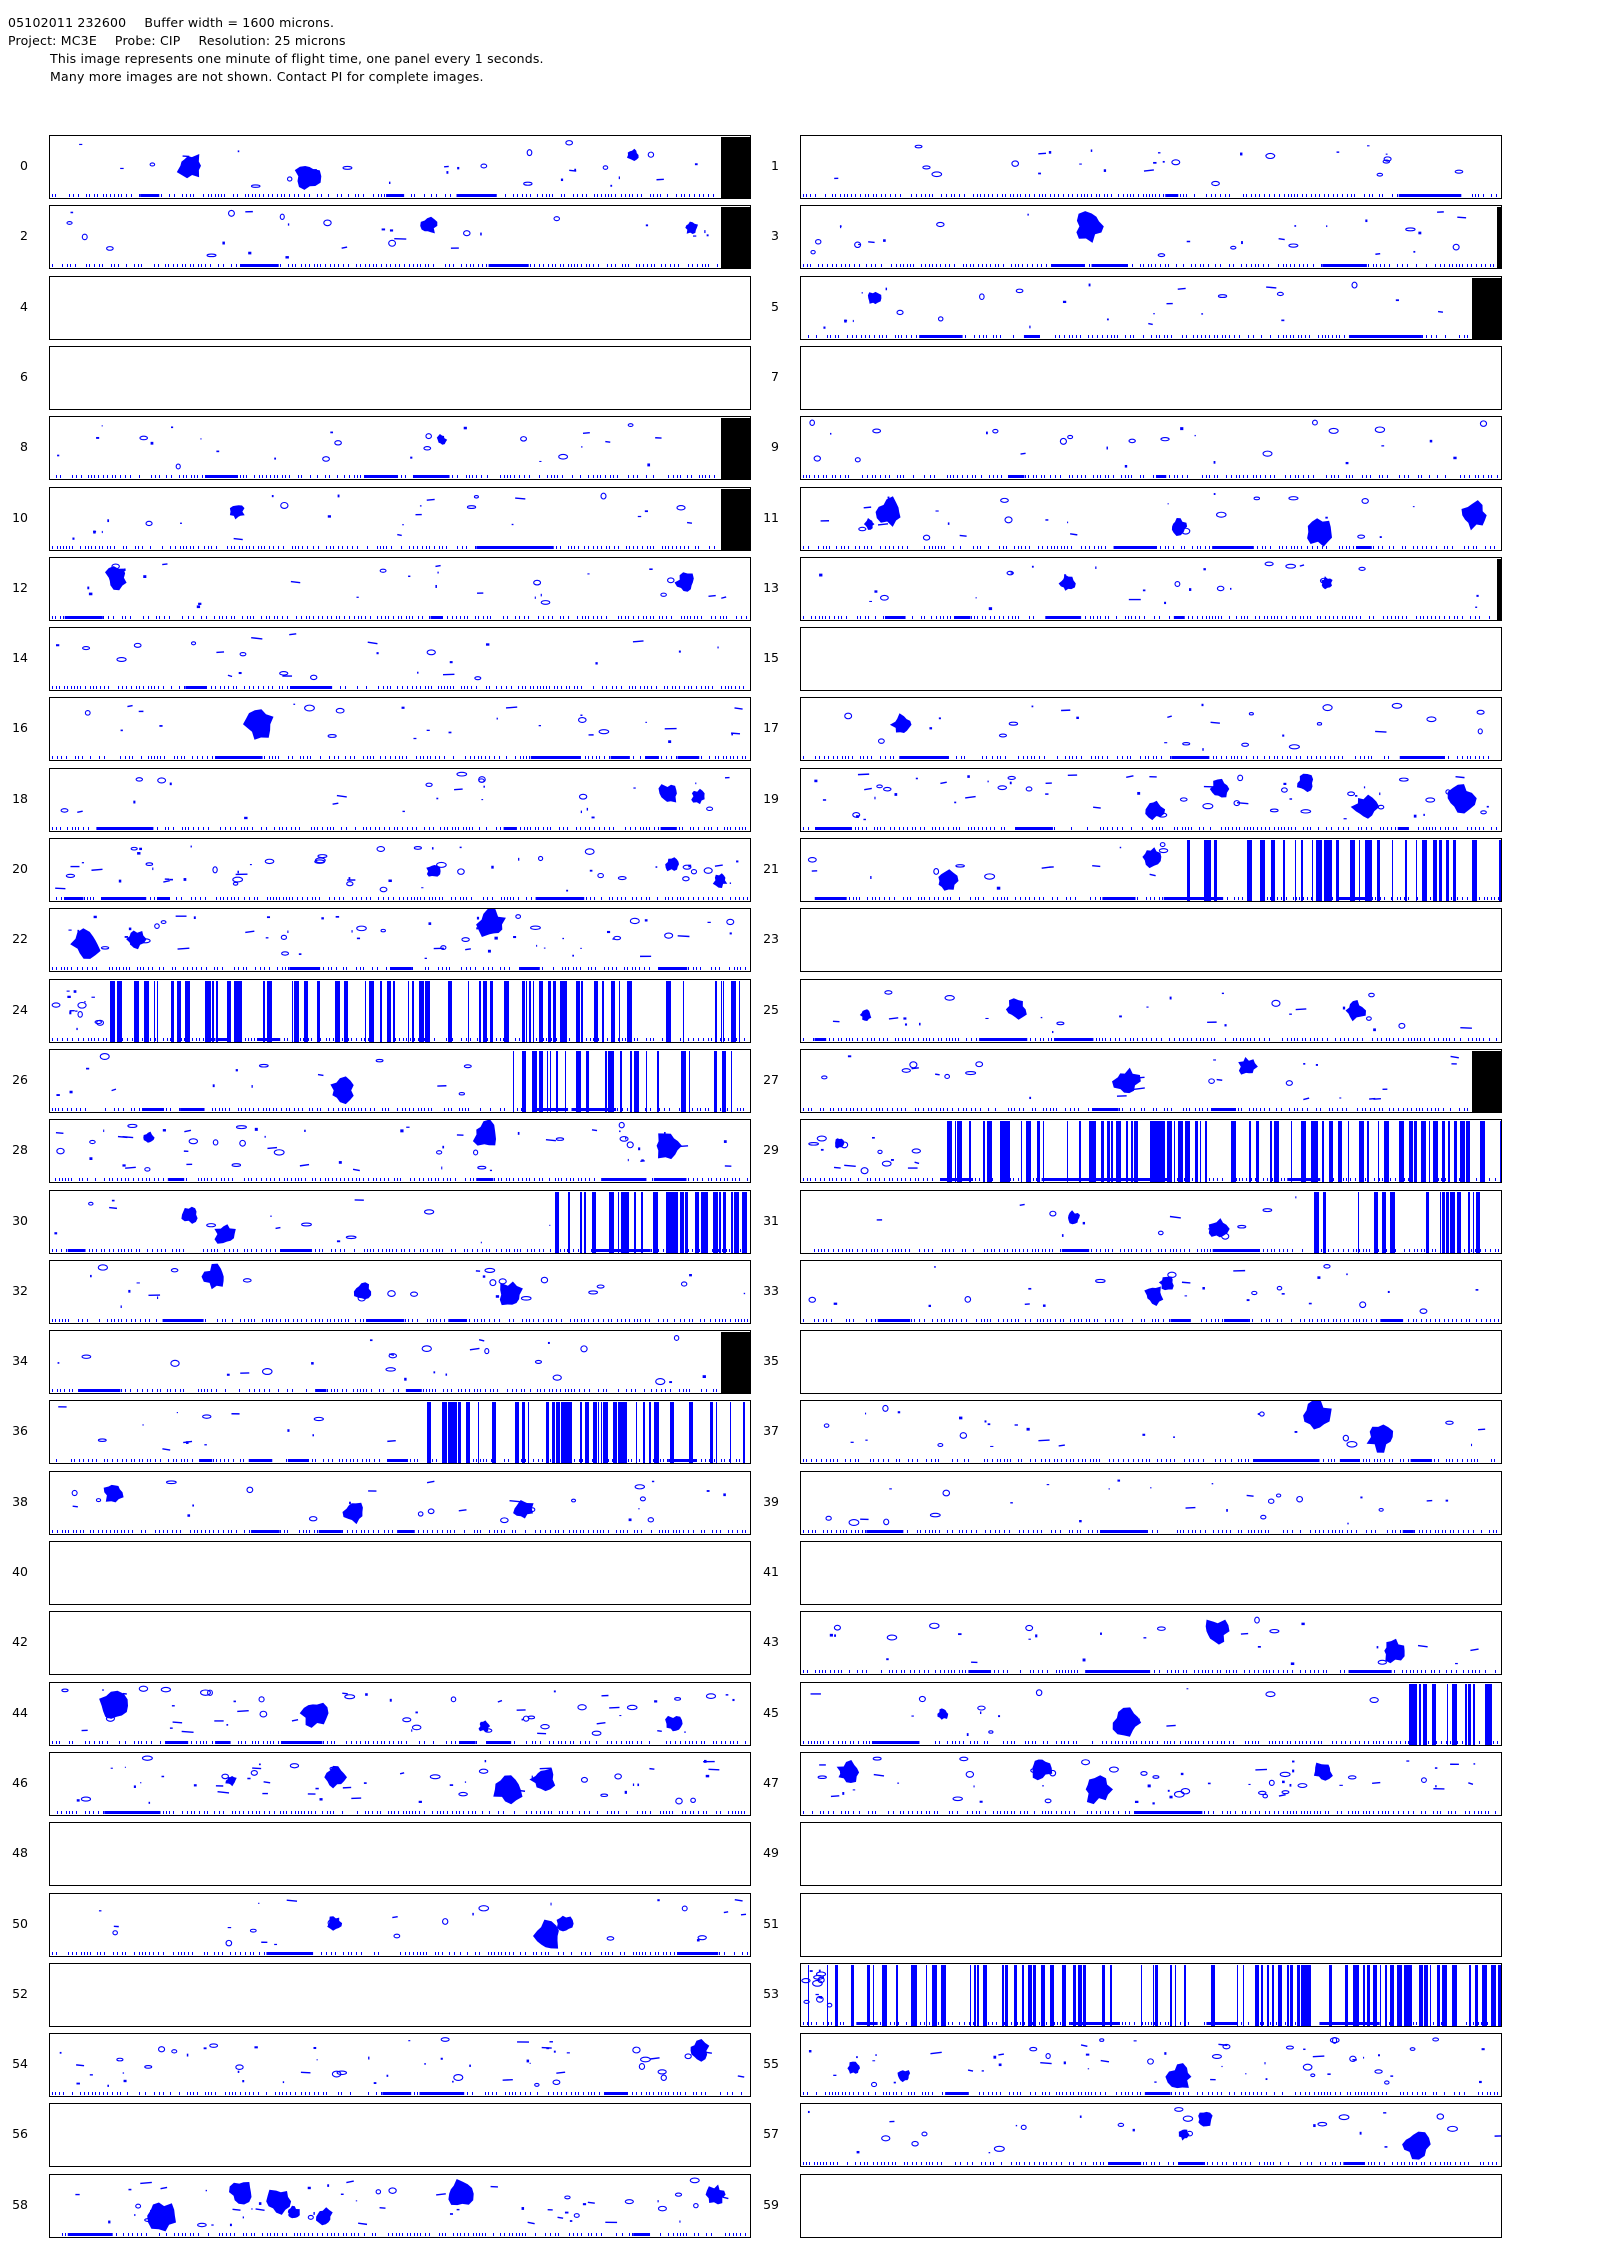 The image size is (1600, 2250). I want to click on panel-label: 46, so click(20, 1782).